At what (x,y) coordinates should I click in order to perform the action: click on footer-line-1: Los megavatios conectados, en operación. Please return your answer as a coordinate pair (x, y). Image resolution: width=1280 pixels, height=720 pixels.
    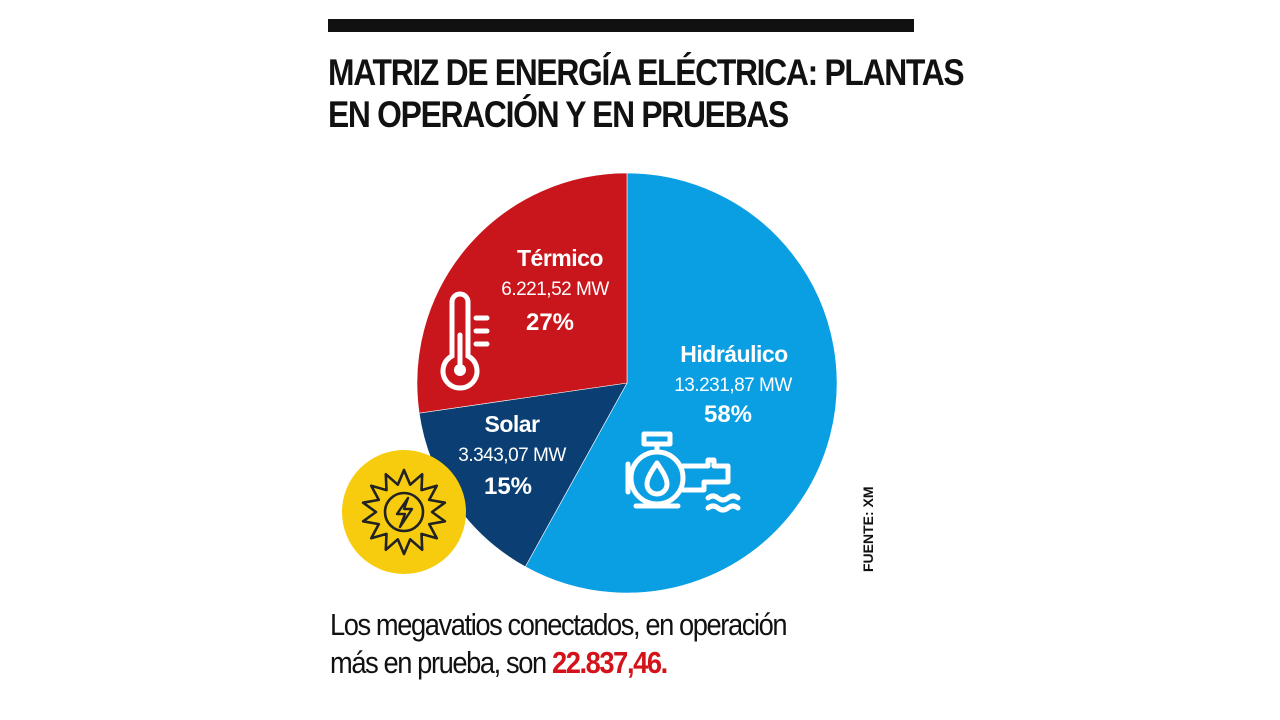
    Looking at the image, I should click on (559, 624).